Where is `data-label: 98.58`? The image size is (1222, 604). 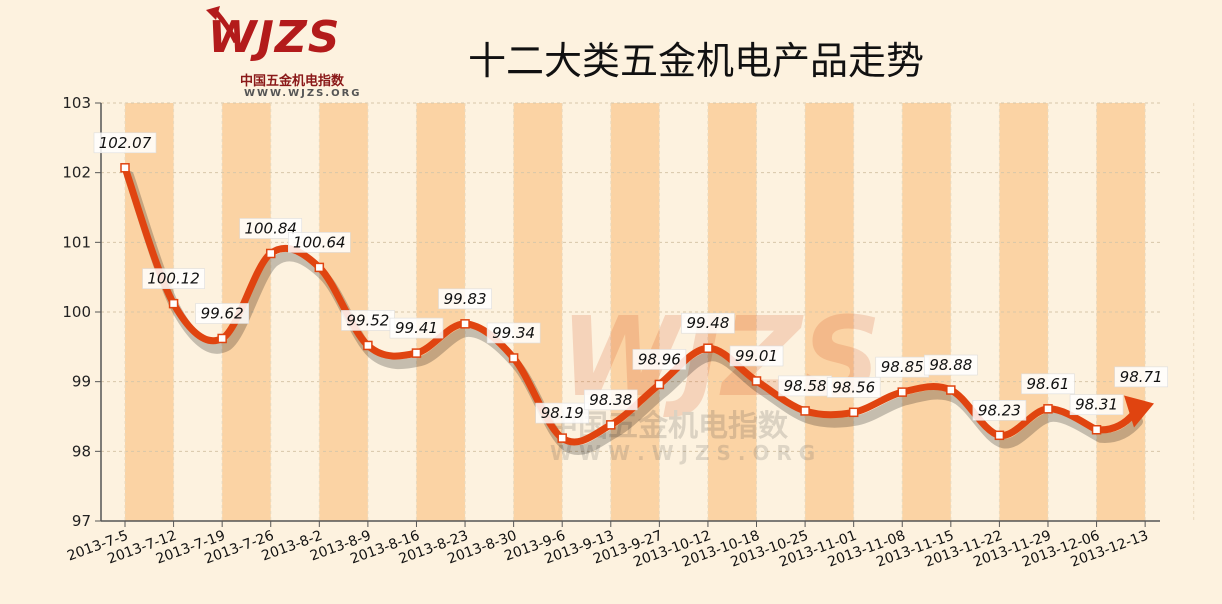 data-label: 98.58 is located at coordinates (805, 386).